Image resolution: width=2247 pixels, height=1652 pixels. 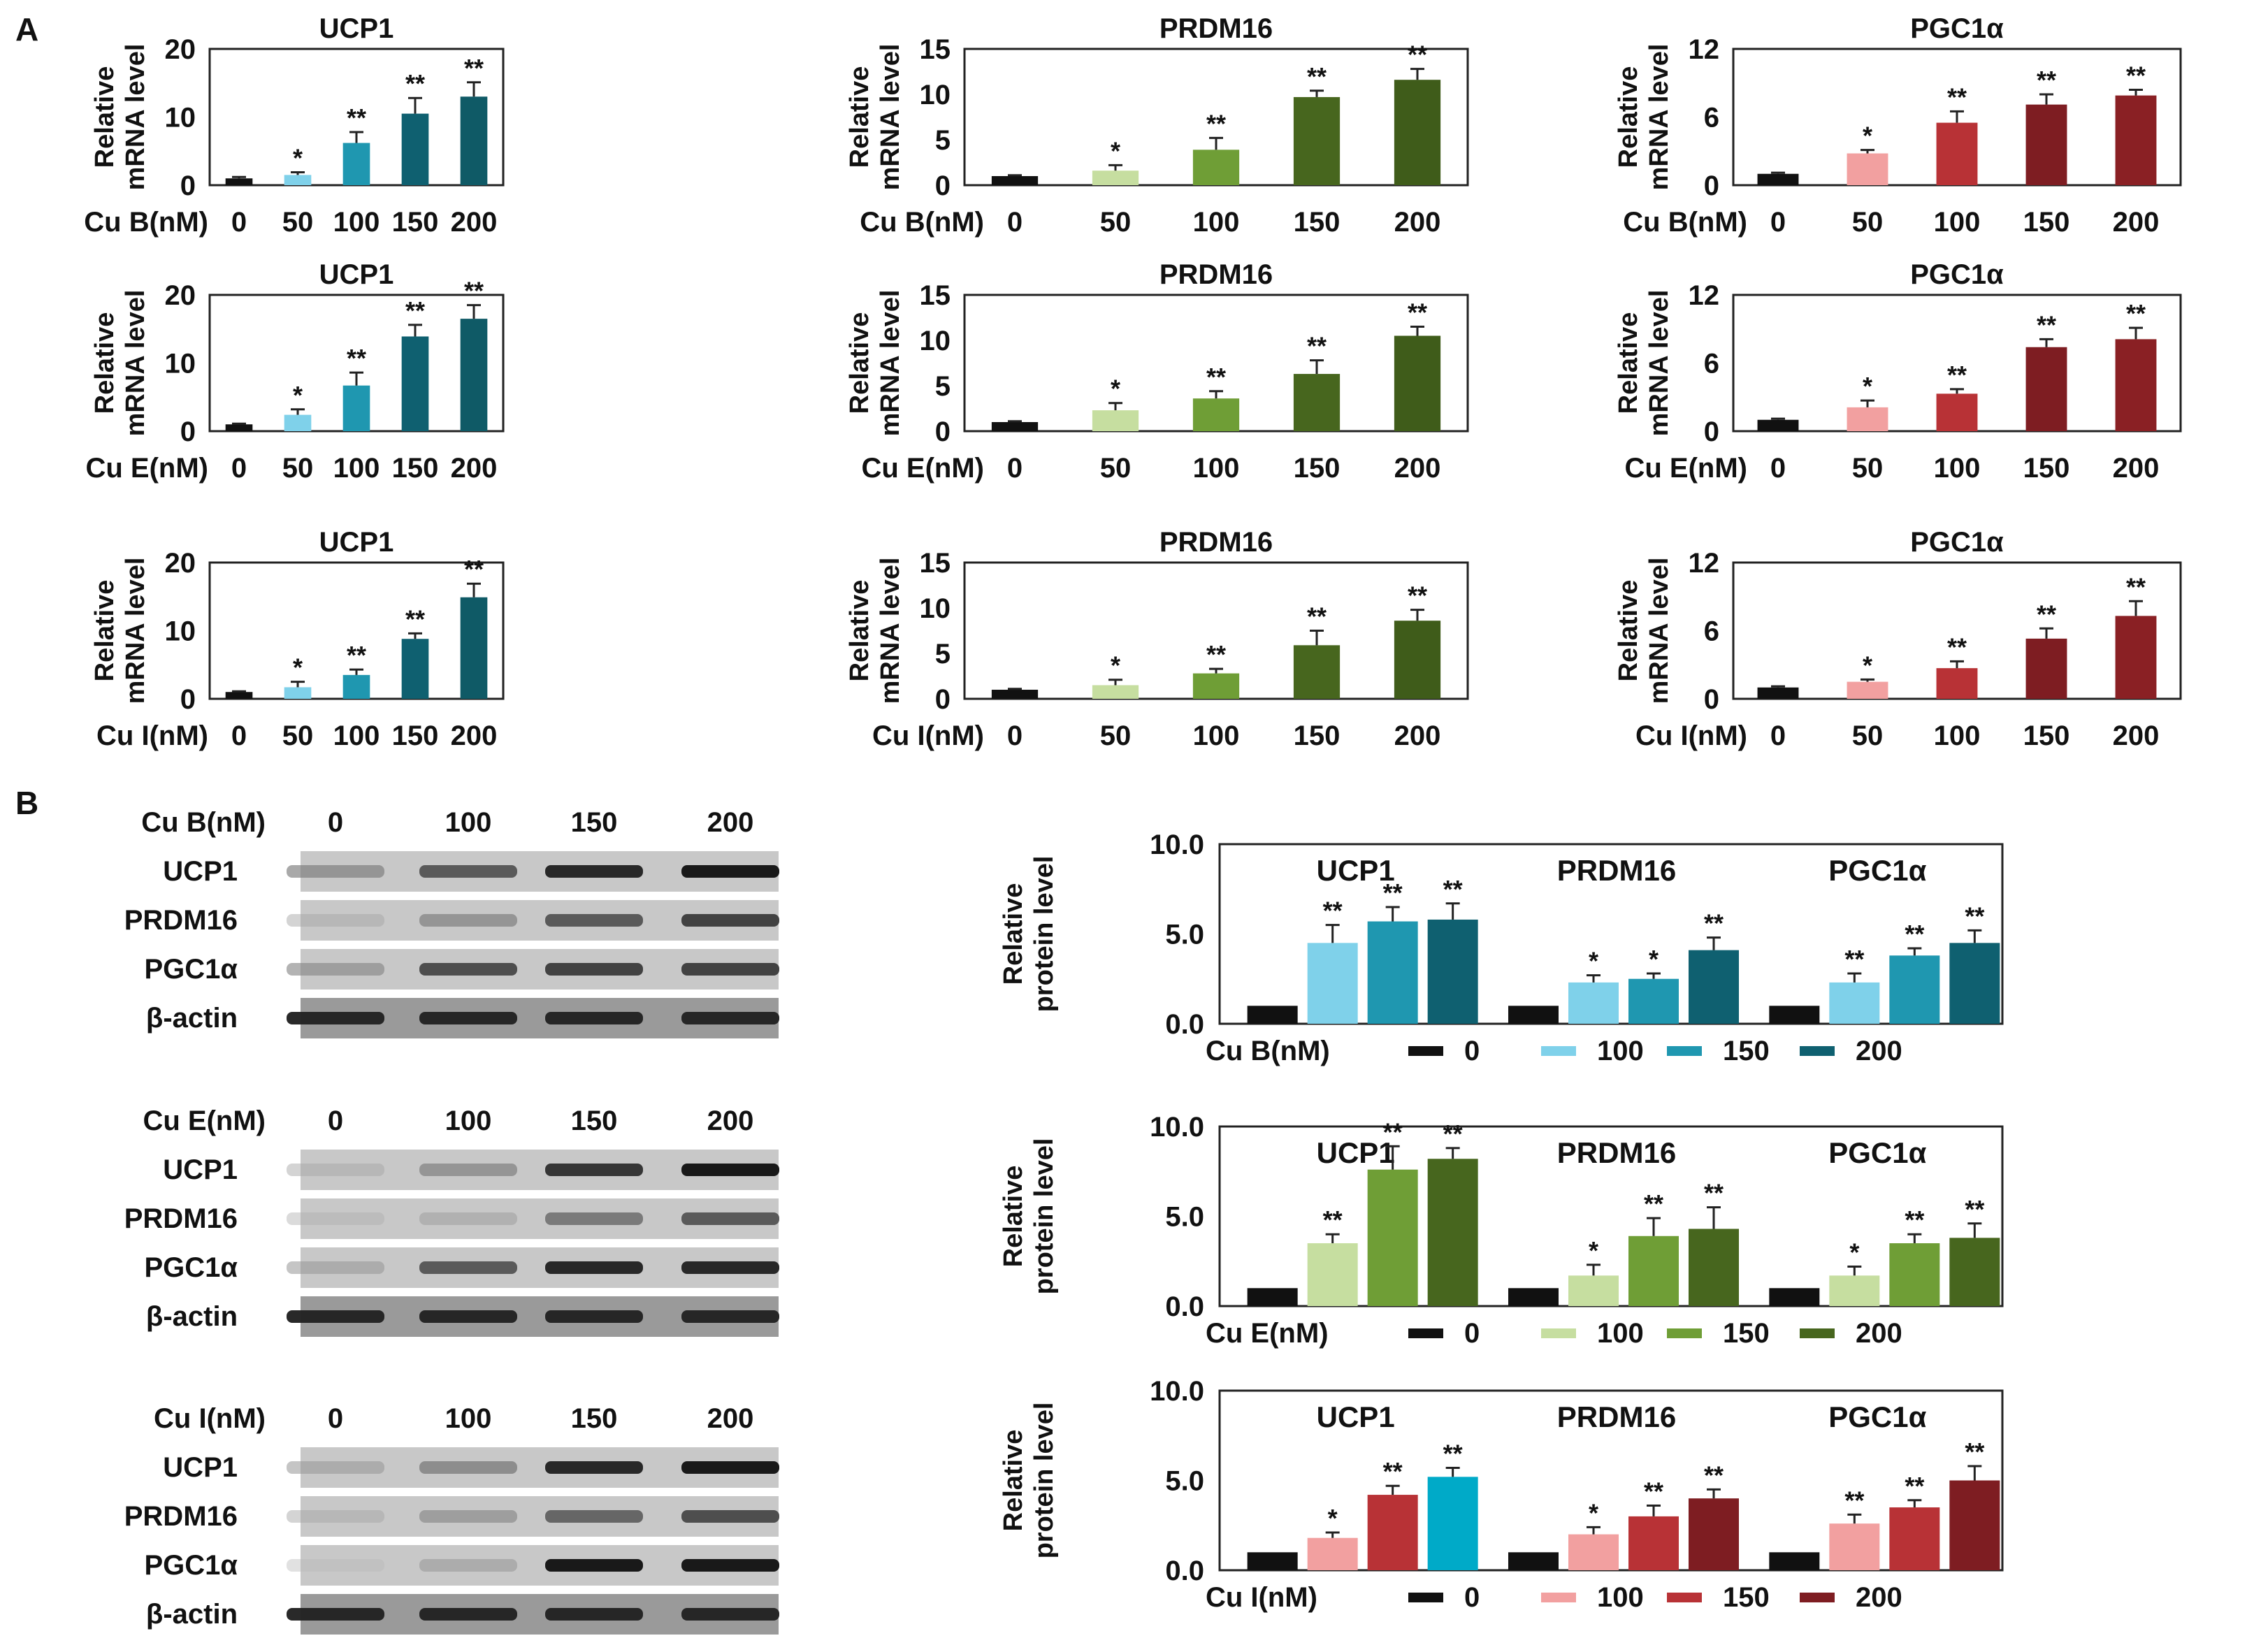 I want to click on legend-label: 0, so click(x=1472, y=1597).